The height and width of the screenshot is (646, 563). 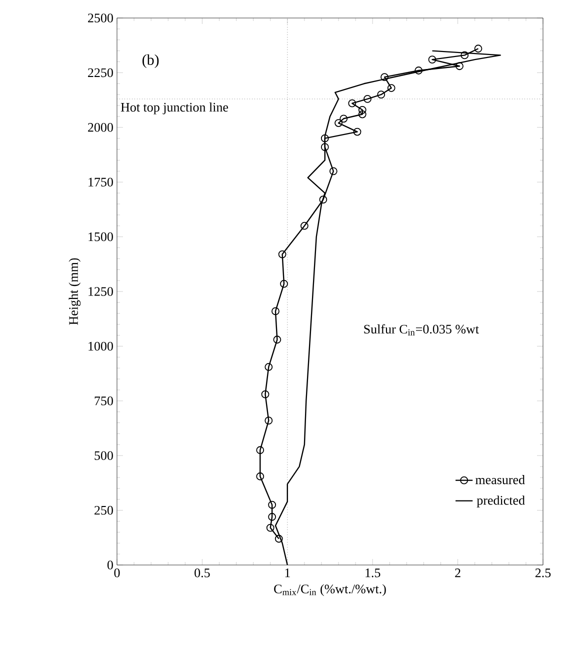 What do you see at coordinates (117, 573) in the screenshot?
I see `x-tick-label: 0` at bounding box center [117, 573].